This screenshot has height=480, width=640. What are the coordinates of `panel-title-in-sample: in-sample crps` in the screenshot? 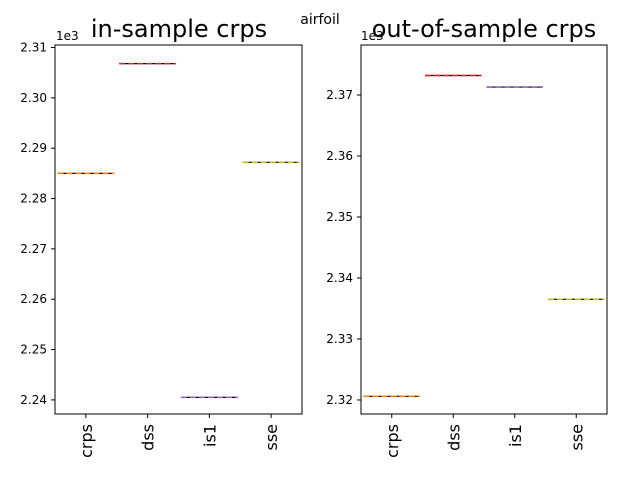 It's located at (179, 29).